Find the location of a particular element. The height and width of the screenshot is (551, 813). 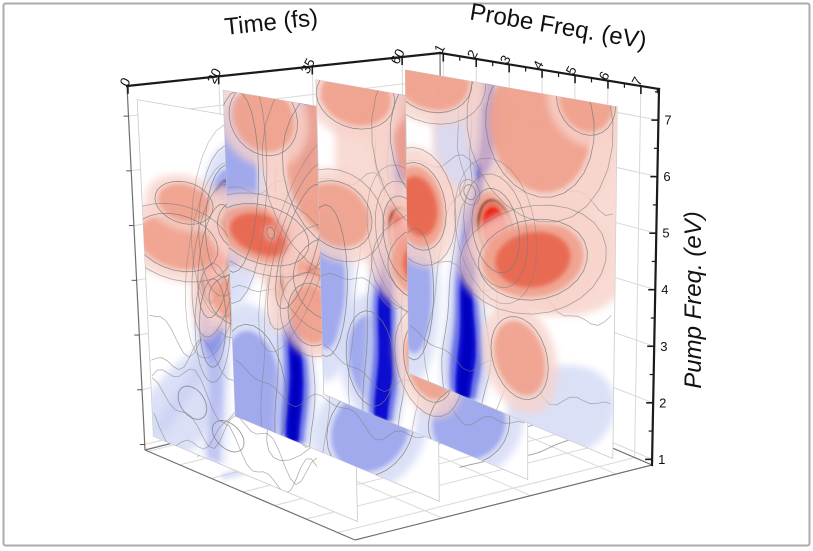

pump-tick-label: 4 is located at coordinates (664, 289).